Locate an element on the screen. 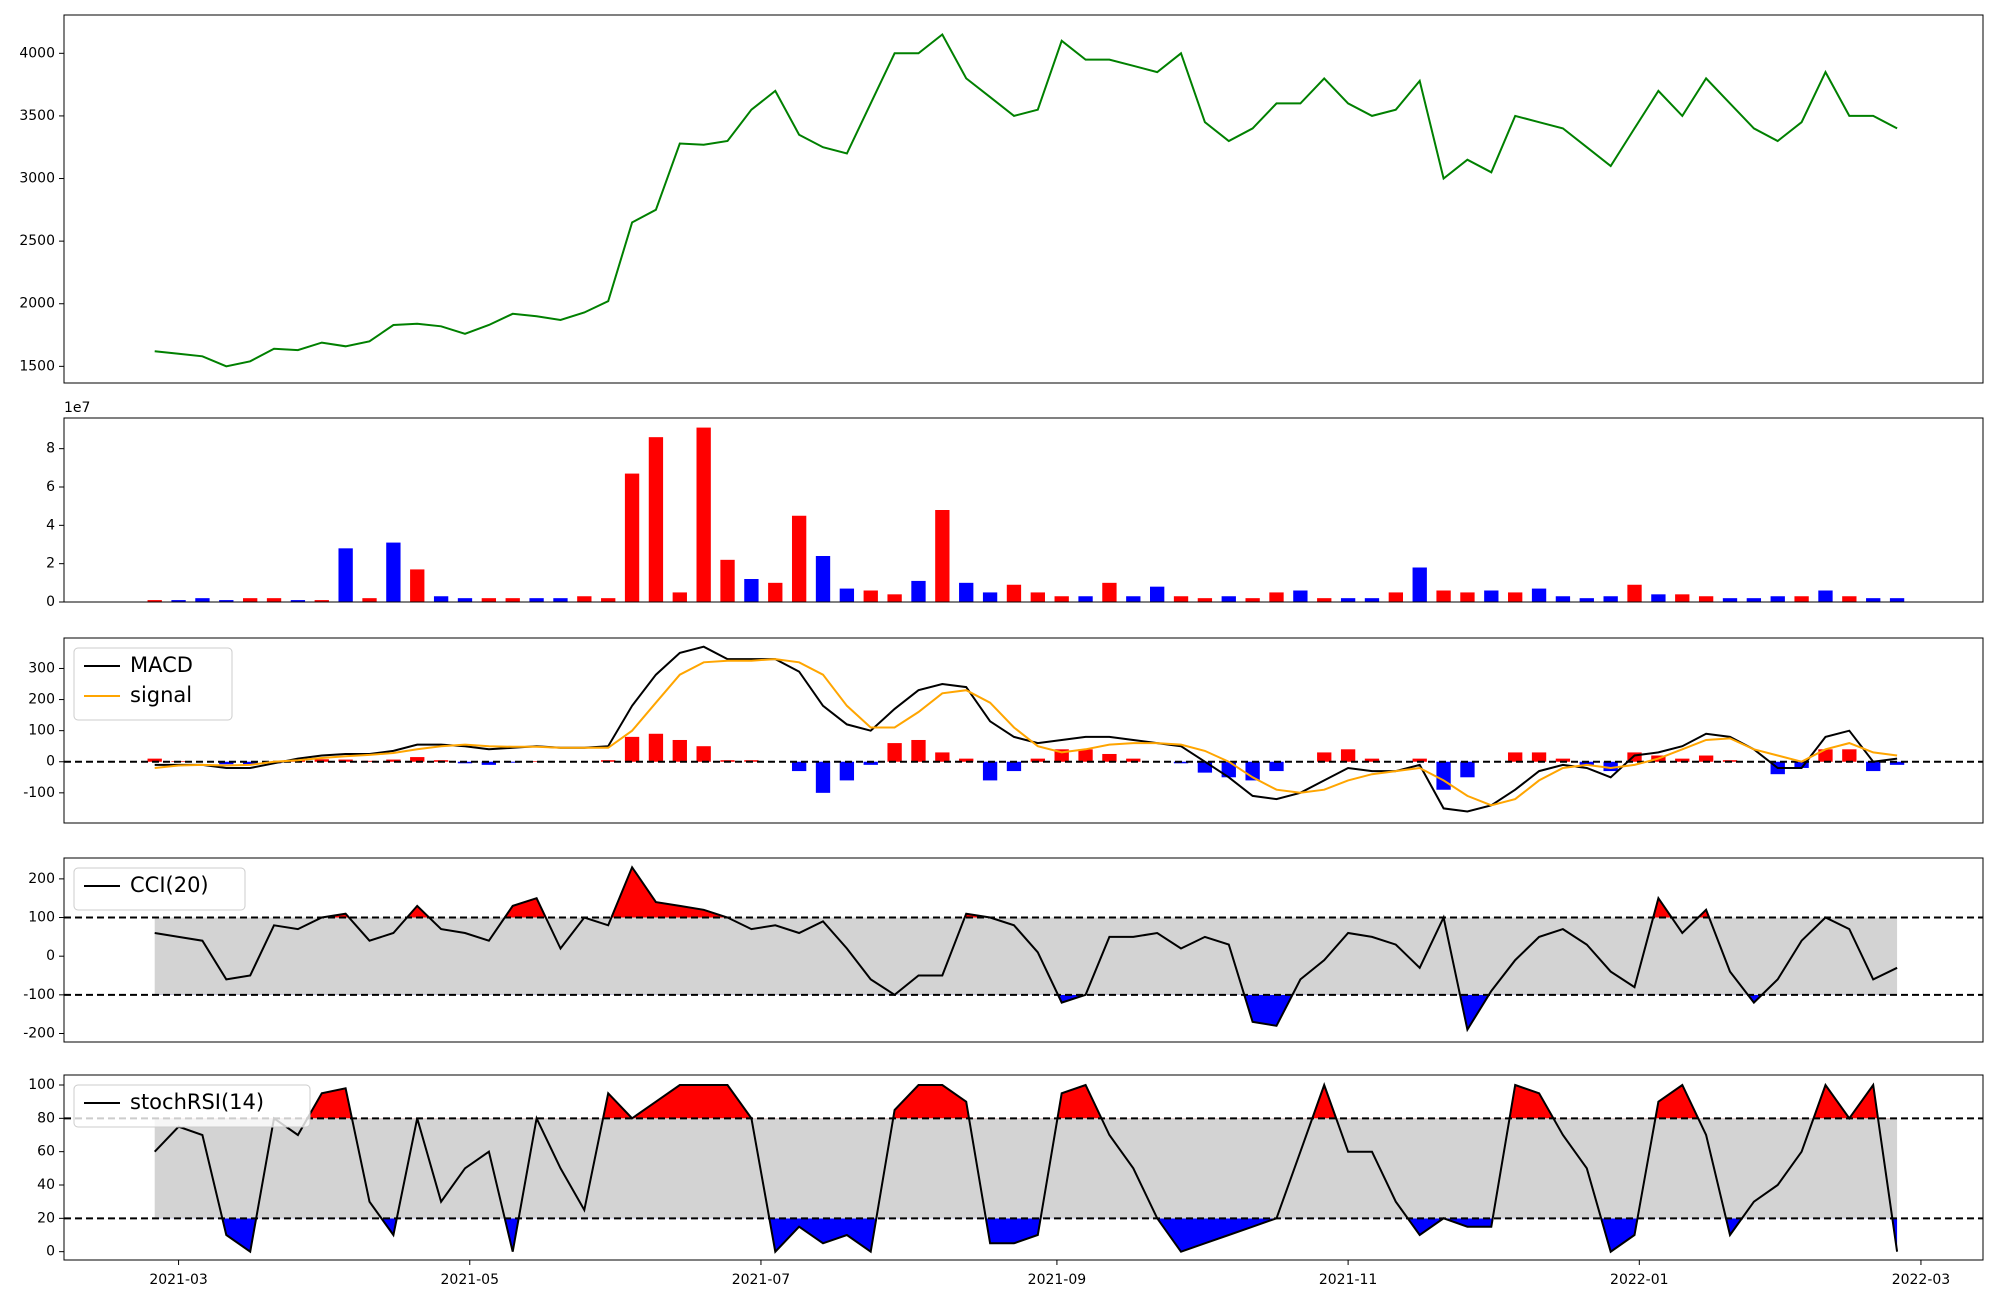 The height and width of the screenshot is (1300, 2000). x-tick-label: 2021-07 is located at coordinates (761, 1280).